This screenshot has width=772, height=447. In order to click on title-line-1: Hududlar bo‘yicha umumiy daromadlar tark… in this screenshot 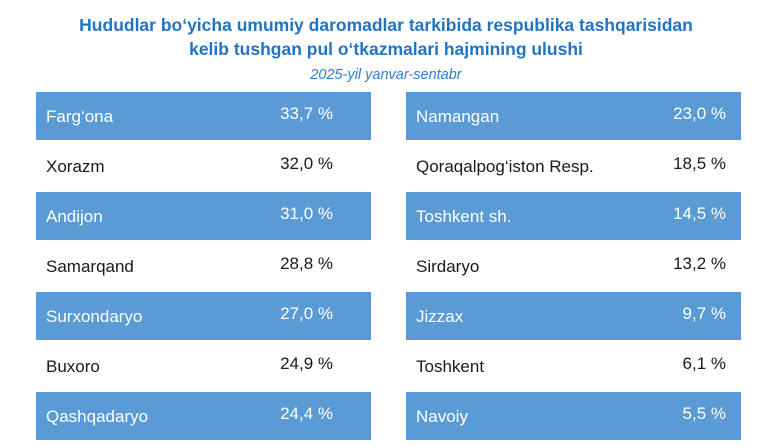, I will do `click(386, 25)`.